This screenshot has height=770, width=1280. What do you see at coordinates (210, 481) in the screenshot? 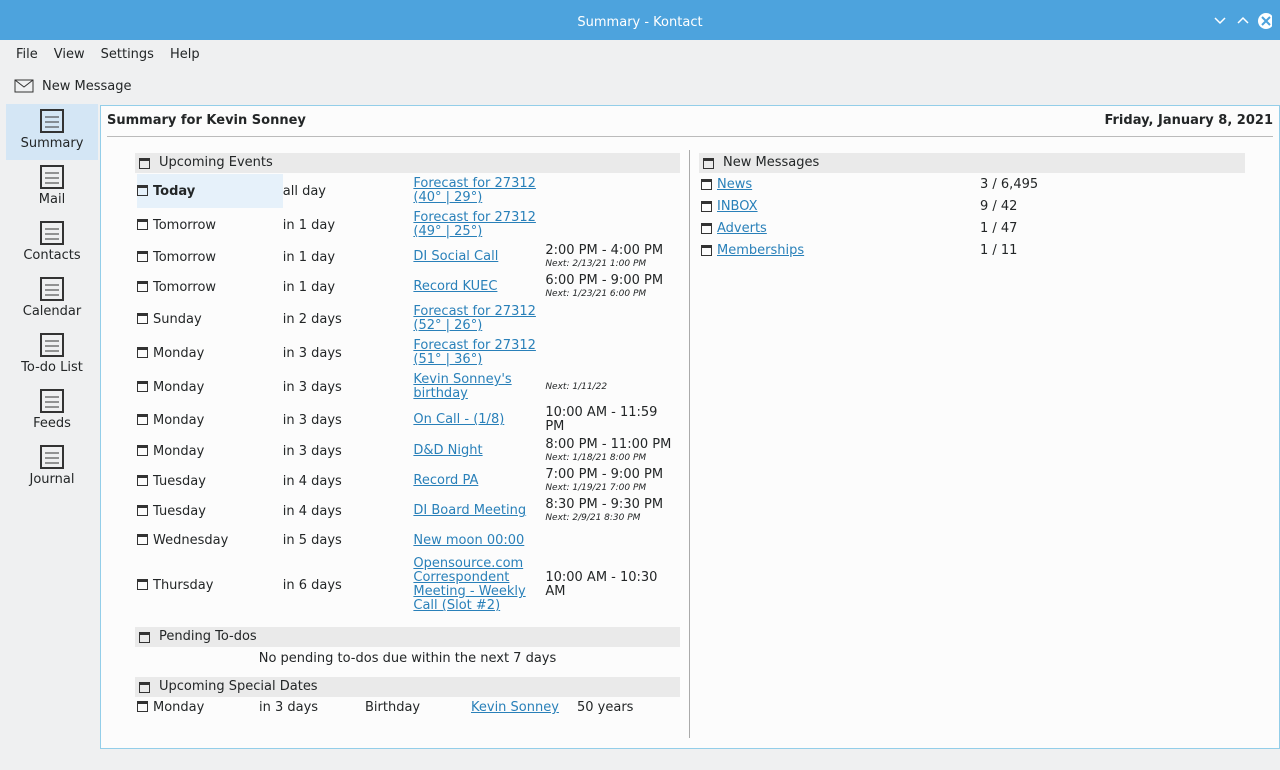
I see `day-cell: Tuesday` at bounding box center [210, 481].